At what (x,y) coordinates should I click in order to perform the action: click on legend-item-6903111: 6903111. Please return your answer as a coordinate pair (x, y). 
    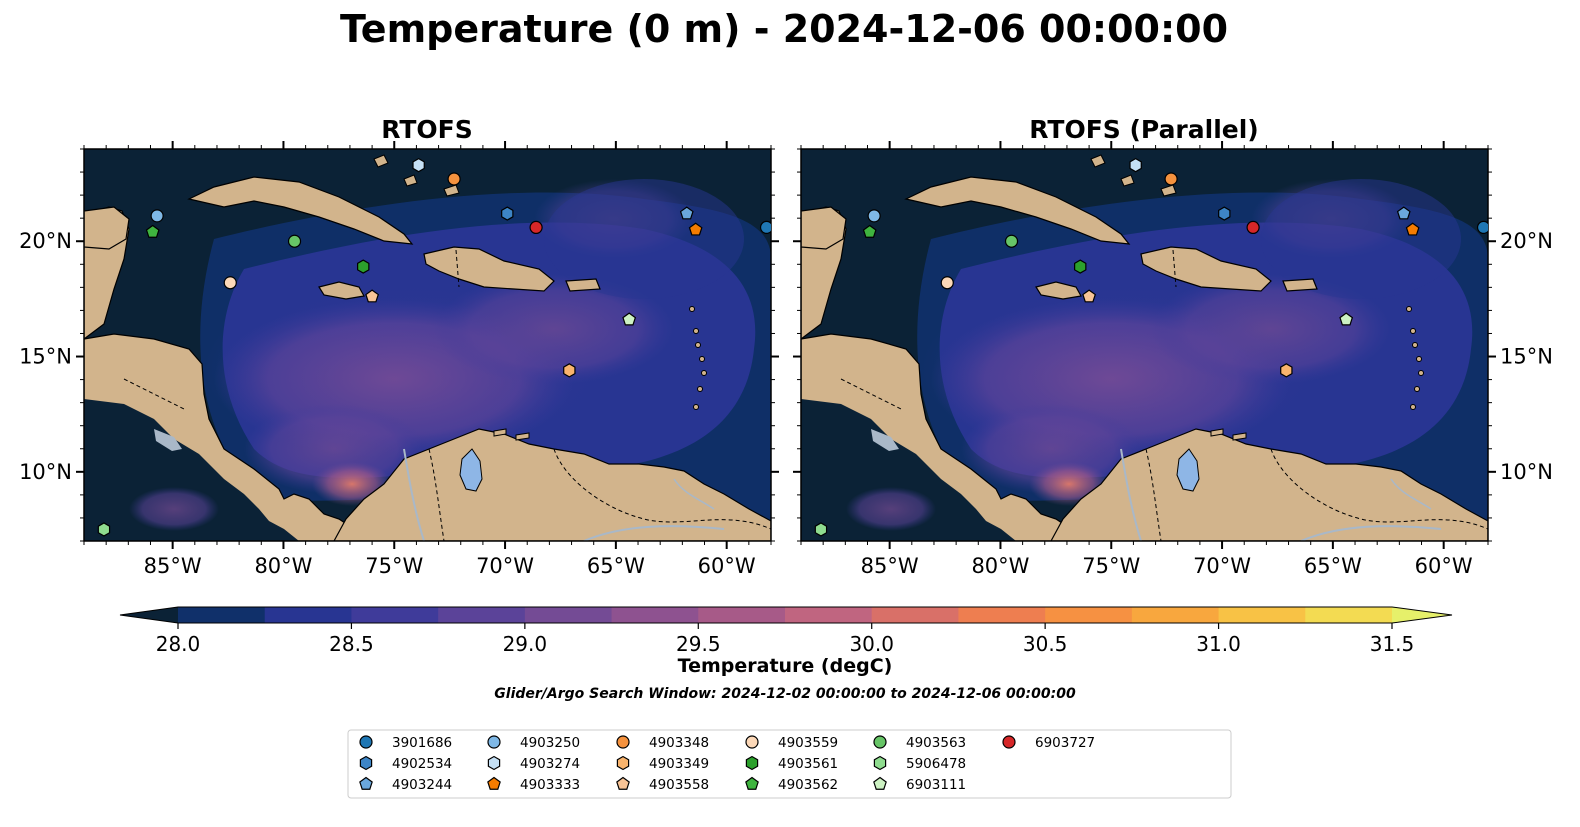
    Looking at the image, I should click on (919, 784).